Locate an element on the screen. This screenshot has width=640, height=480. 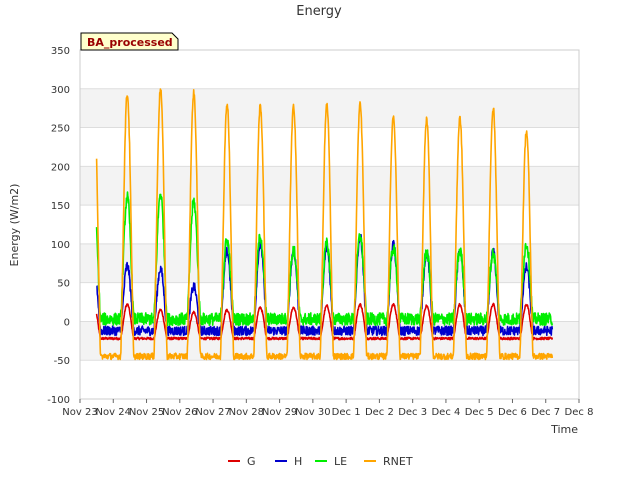
x-tick-label: Dec 8 is located at coordinates (579, 412).